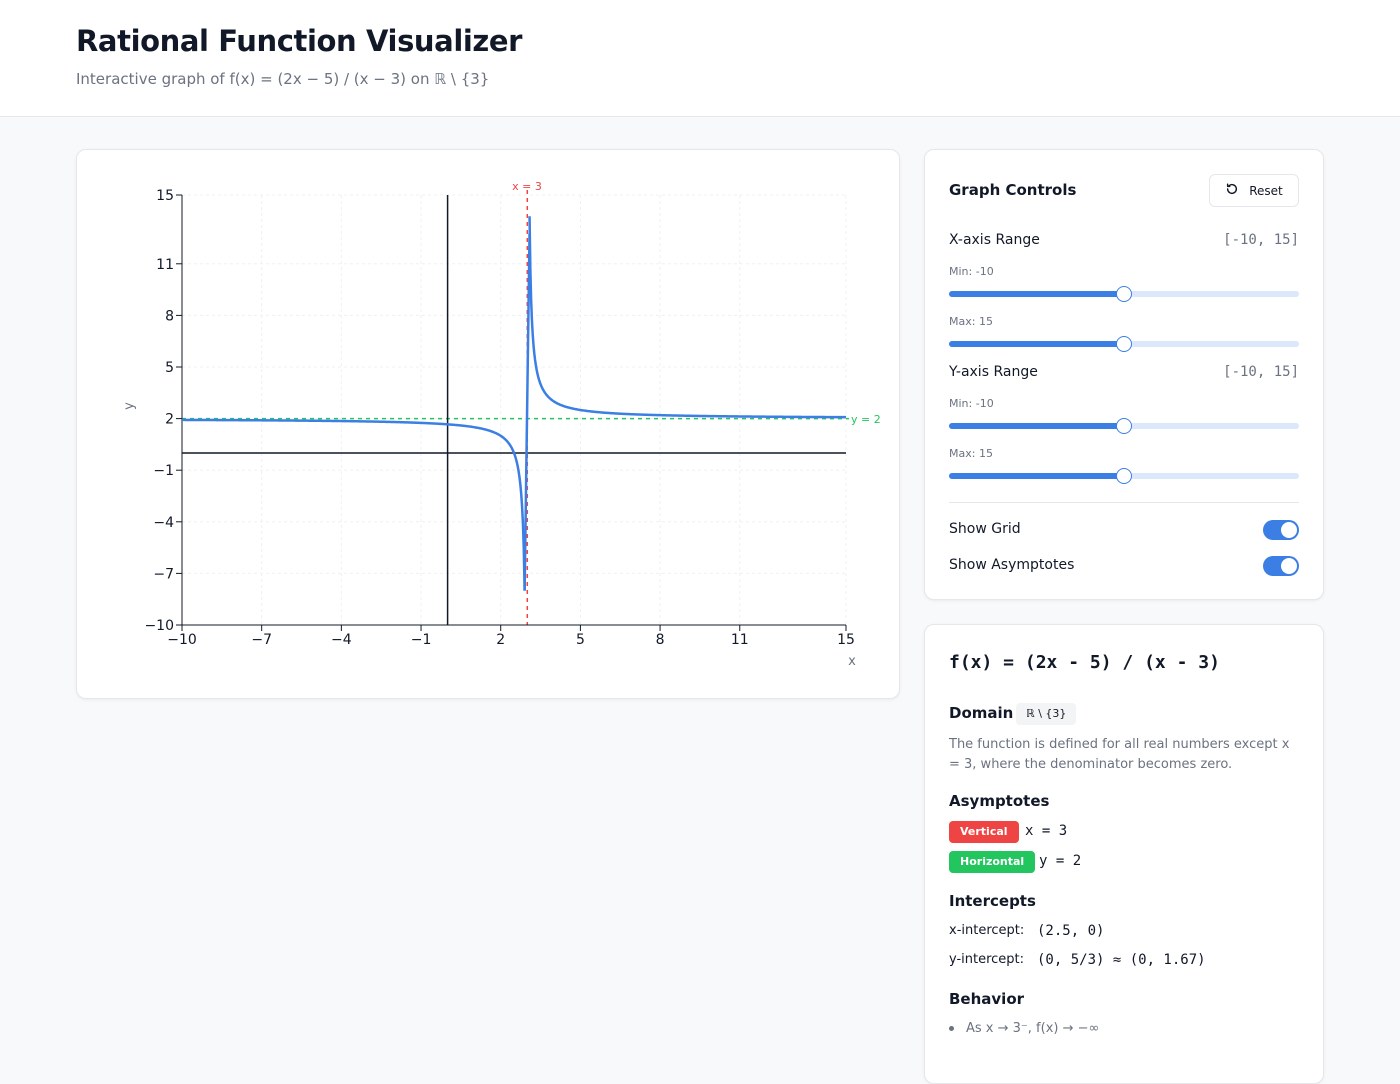  I want to click on asymptotes-title: Asymptotes, so click(999, 801).